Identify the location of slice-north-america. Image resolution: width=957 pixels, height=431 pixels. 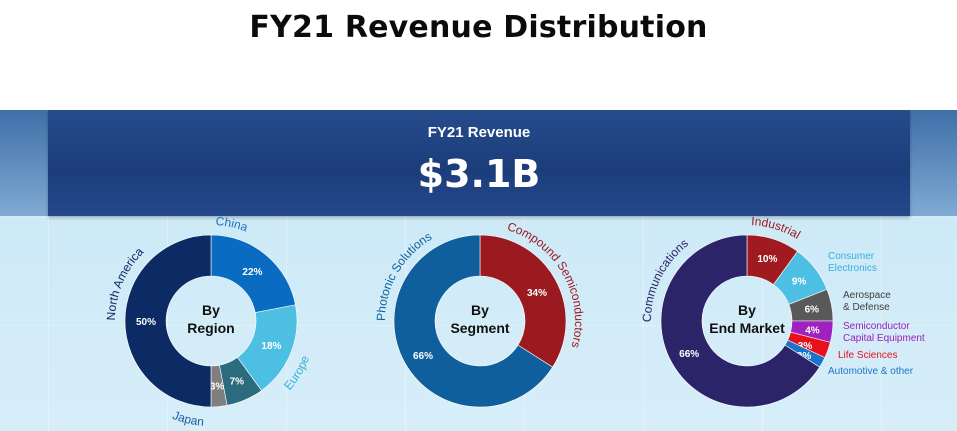
(168, 321).